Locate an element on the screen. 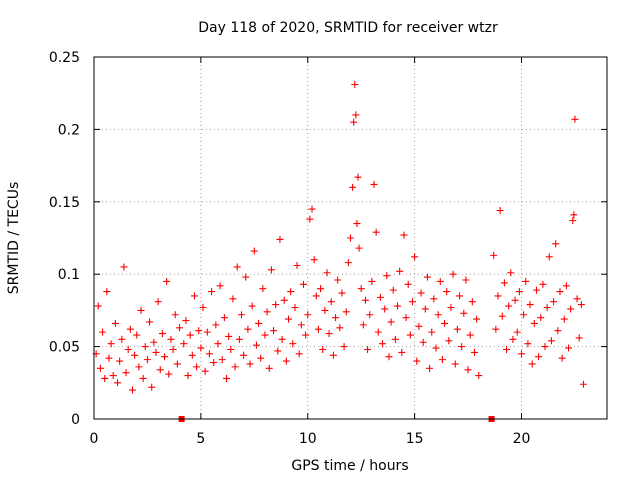 The height and width of the screenshot is (485, 640). y-tick-label: 0.05 is located at coordinates (64, 348).